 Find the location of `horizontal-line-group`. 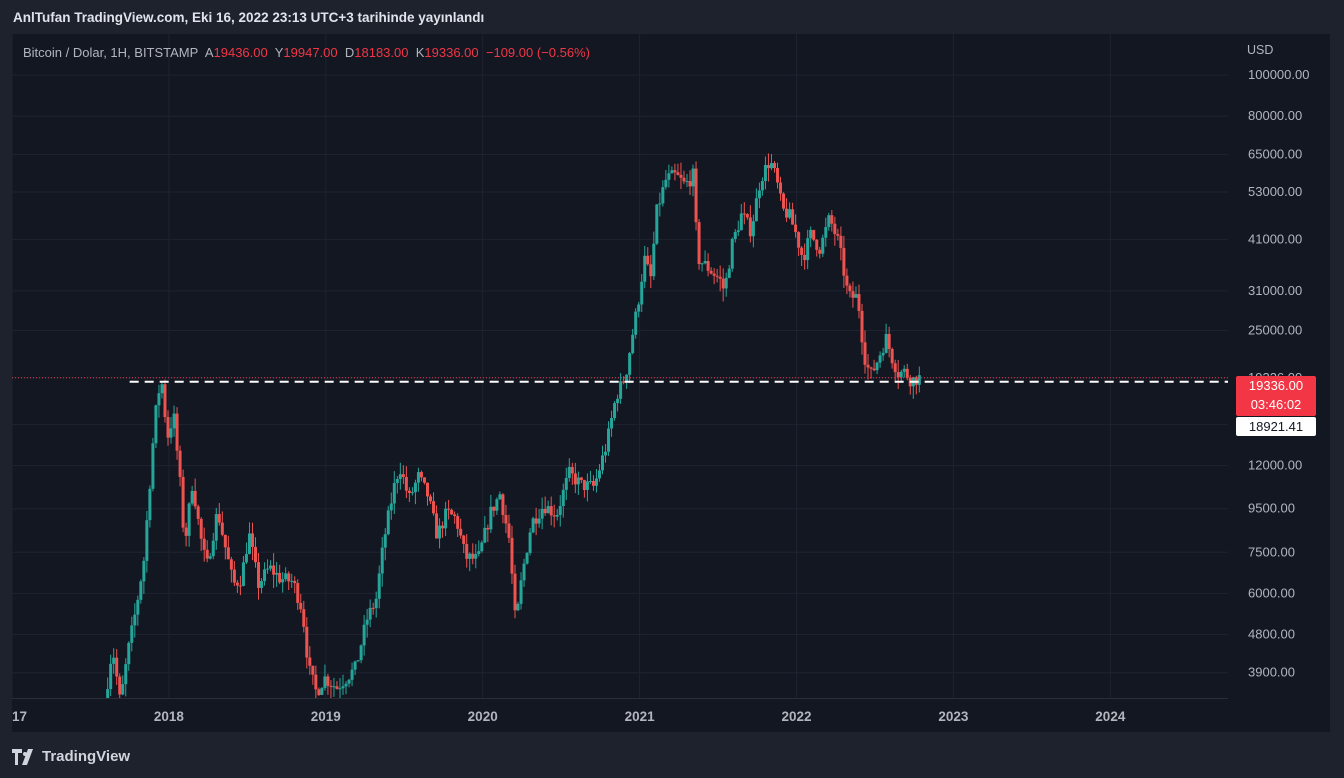

horizontal-line-group is located at coordinates (620, 380).